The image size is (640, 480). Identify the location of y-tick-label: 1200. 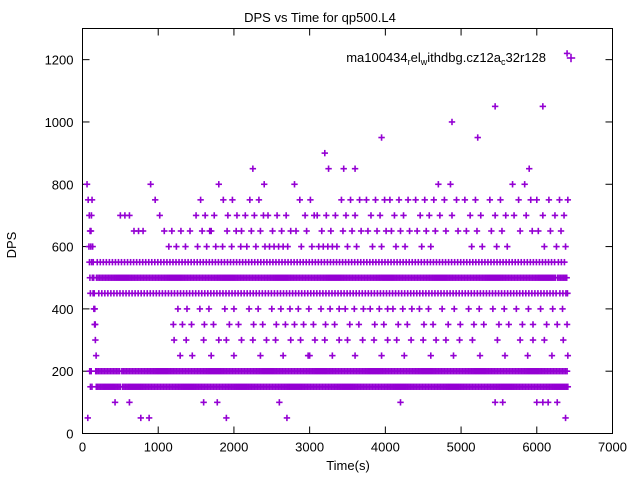
(59, 60).